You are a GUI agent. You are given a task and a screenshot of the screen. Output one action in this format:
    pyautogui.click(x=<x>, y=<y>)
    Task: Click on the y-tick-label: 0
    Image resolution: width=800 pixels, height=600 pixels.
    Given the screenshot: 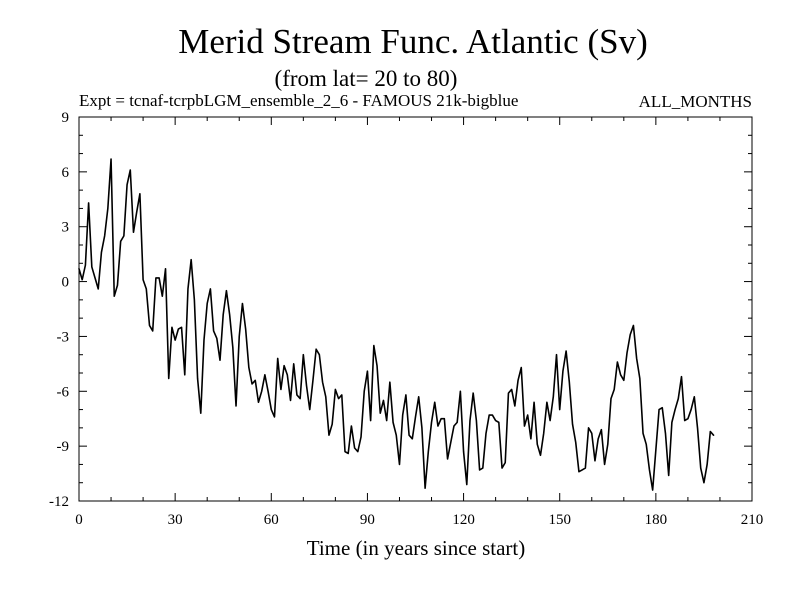 What is the action you would take?
    pyautogui.click(x=66, y=283)
    